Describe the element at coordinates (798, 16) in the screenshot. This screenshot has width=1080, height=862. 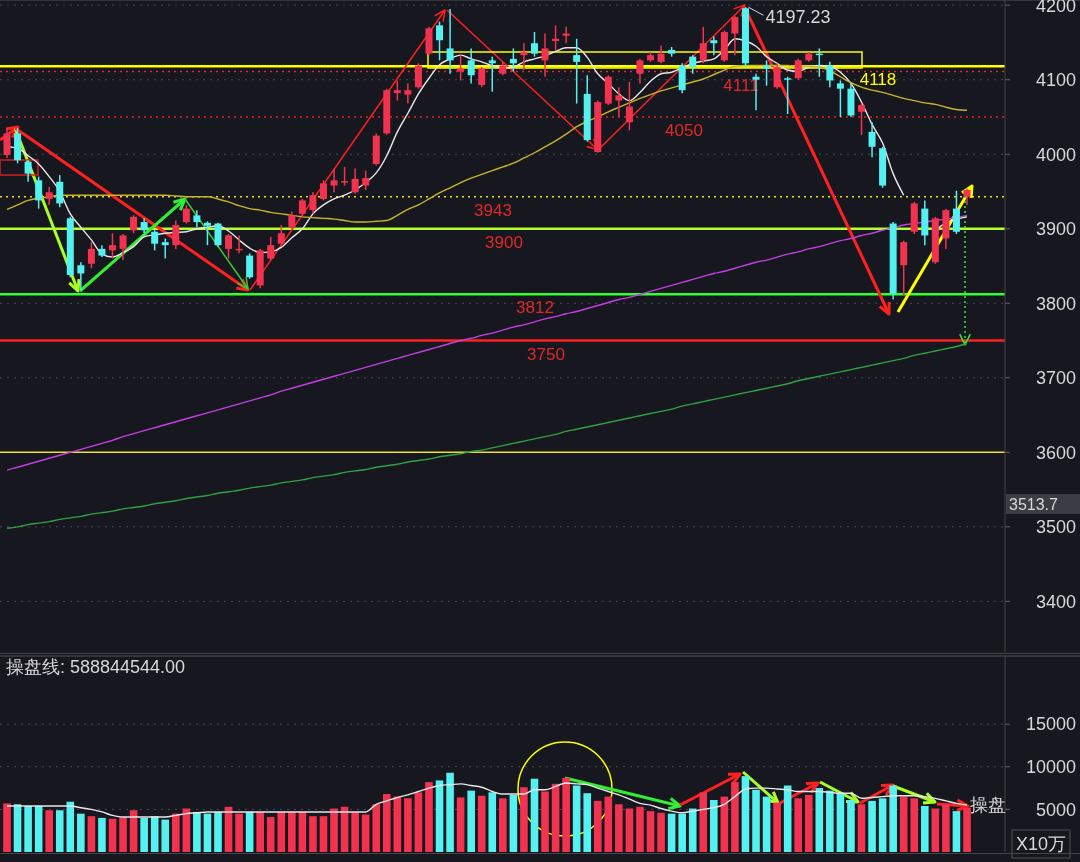
I see `annotation: 4197.23` at that location.